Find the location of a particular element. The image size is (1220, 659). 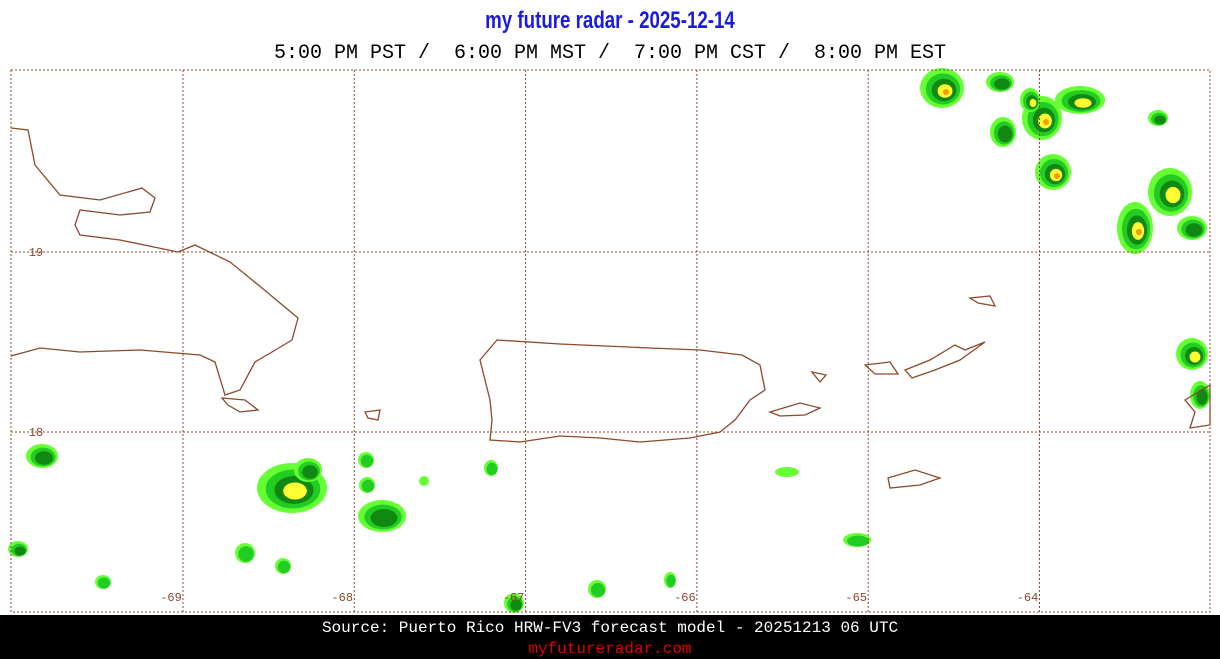

footer-bar is located at coordinates (610, 637).